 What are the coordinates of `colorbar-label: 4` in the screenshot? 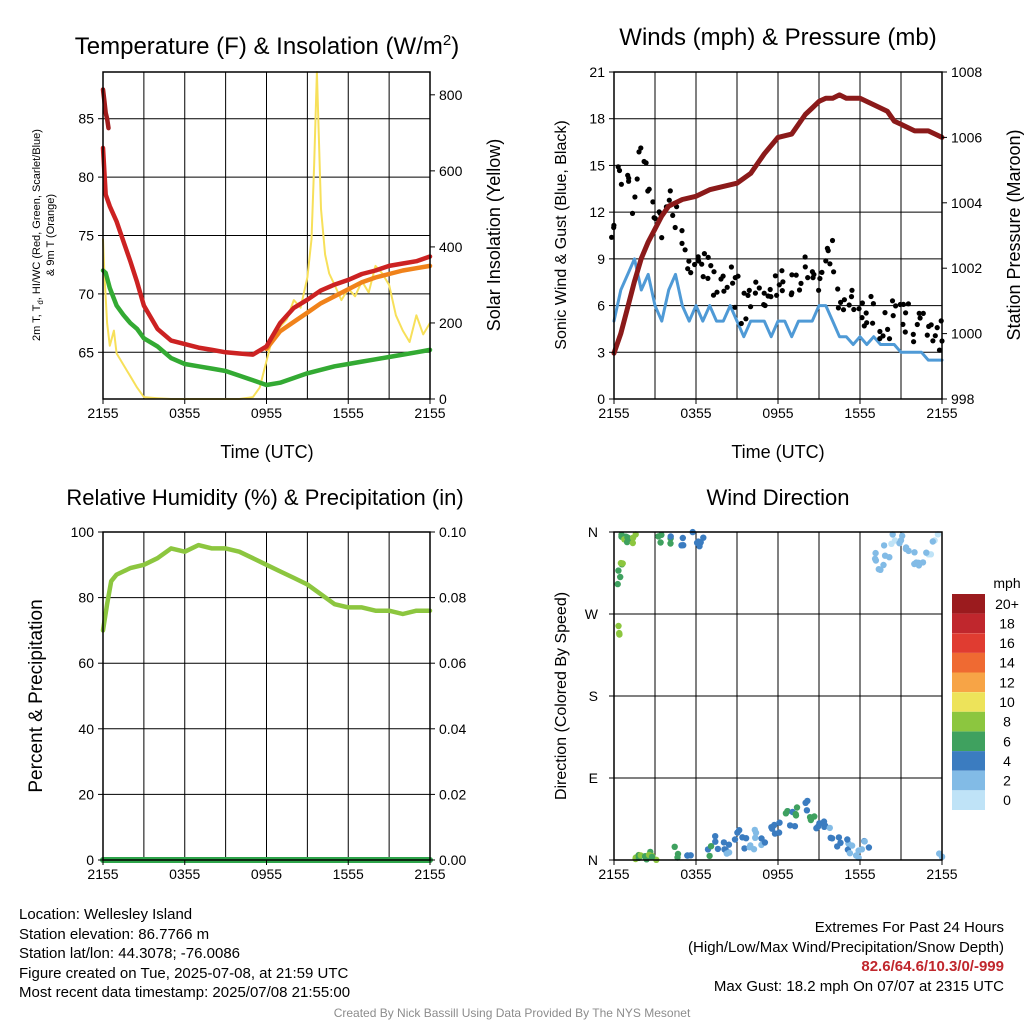 It's located at (1007, 761).